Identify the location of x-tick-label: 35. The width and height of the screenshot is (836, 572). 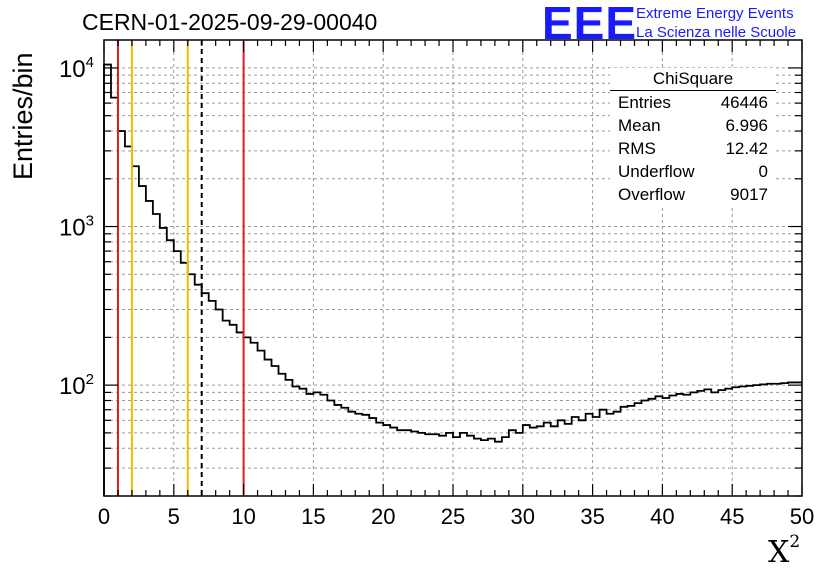
(592, 516).